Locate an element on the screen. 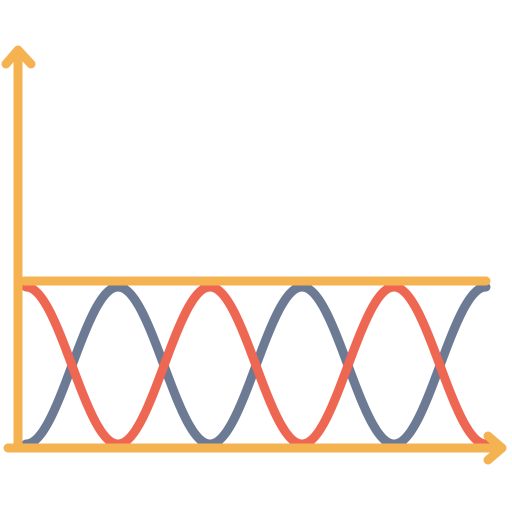  x-axis-arrow-icon is located at coordinates (255, 448).